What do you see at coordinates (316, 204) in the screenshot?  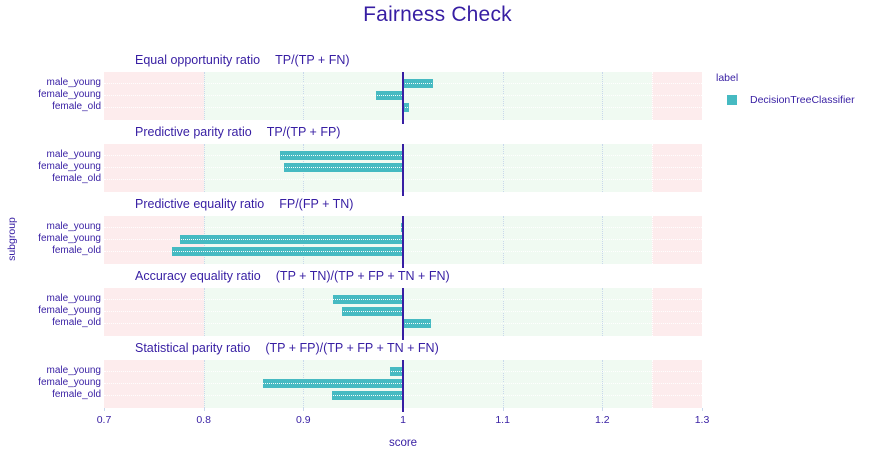 I see `metric-formula: FP/(FP + TN)` at bounding box center [316, 204].